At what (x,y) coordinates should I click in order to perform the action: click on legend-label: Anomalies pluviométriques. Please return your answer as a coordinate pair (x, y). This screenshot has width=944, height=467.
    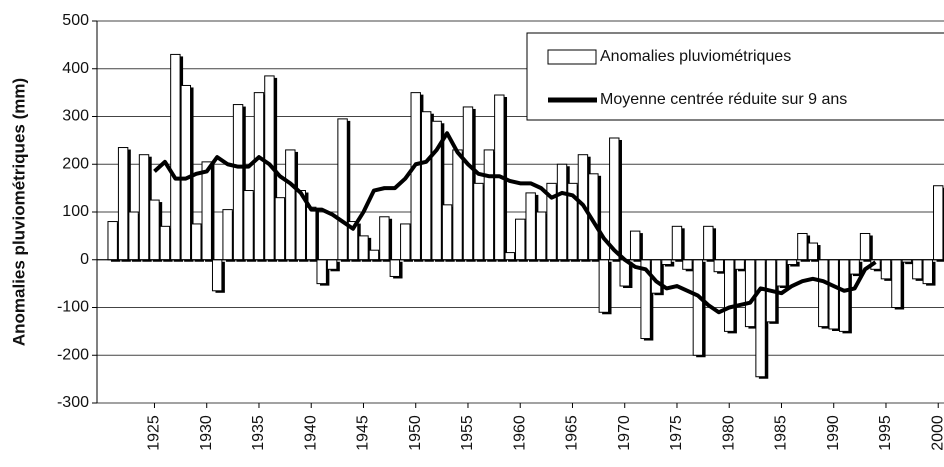
    Looking at the image, I should click on (695, 56).